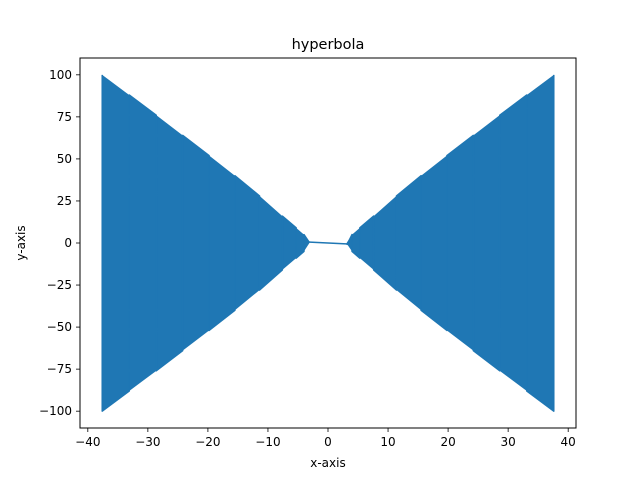 The width and height of the screenshot is (640, 480). Describe the element at coordinates (59, 243) in the screenshot. I see `y-axis-ticks: −100 −75 −50 −25 0 25 50 75 100` at that location.